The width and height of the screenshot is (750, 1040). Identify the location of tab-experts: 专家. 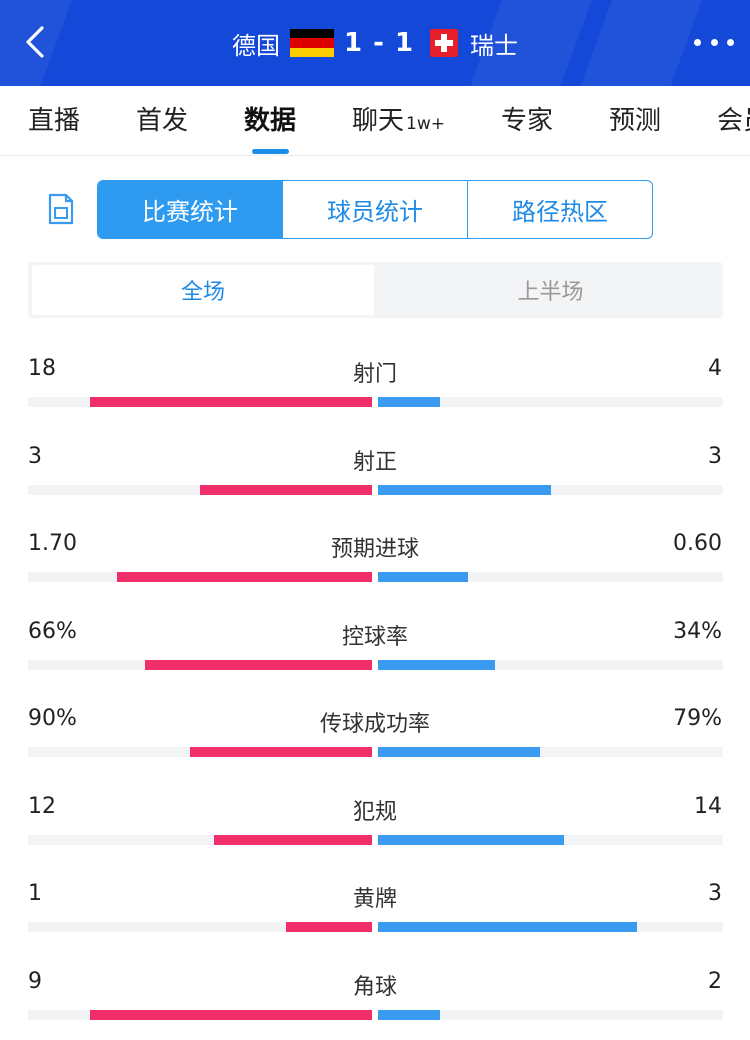
(527, 118).